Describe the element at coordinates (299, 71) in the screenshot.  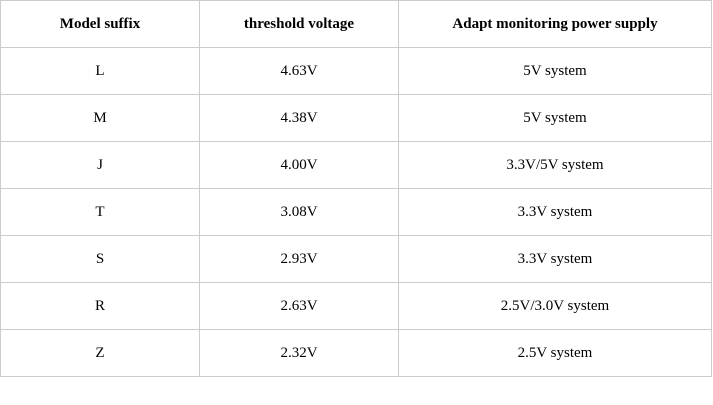
I see `cell-threshold-voltage: 4.63V` at that location.